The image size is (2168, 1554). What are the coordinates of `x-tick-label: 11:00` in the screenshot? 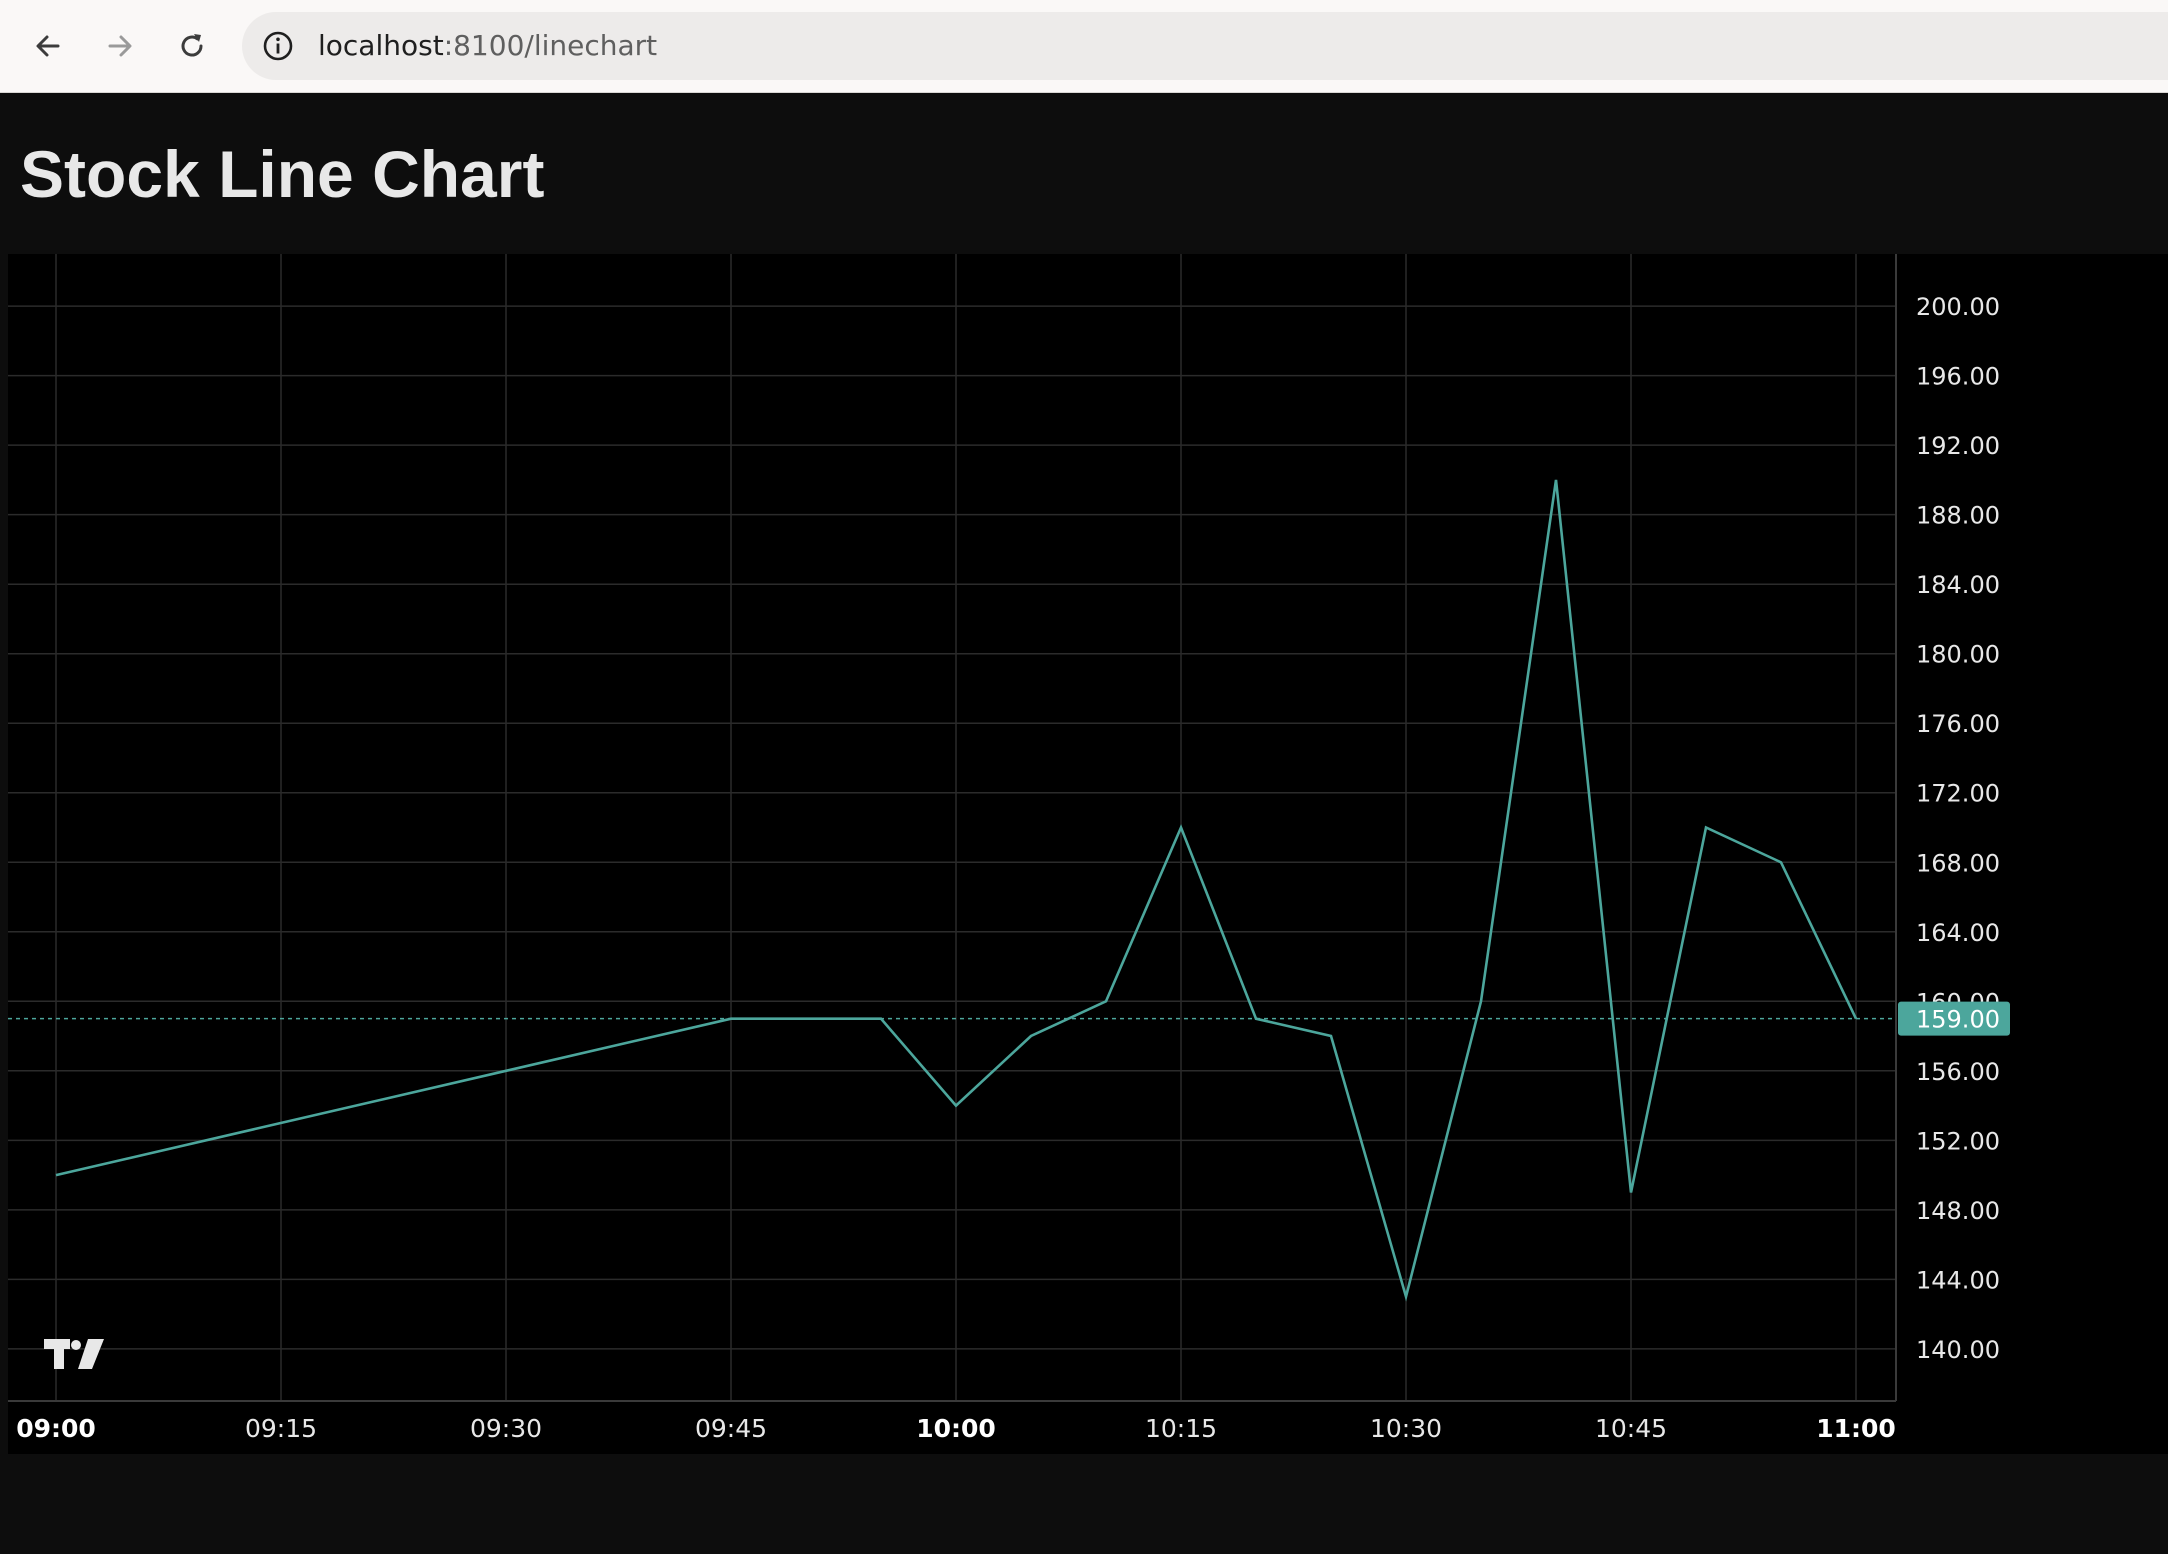 It's located at (1856, 1428).